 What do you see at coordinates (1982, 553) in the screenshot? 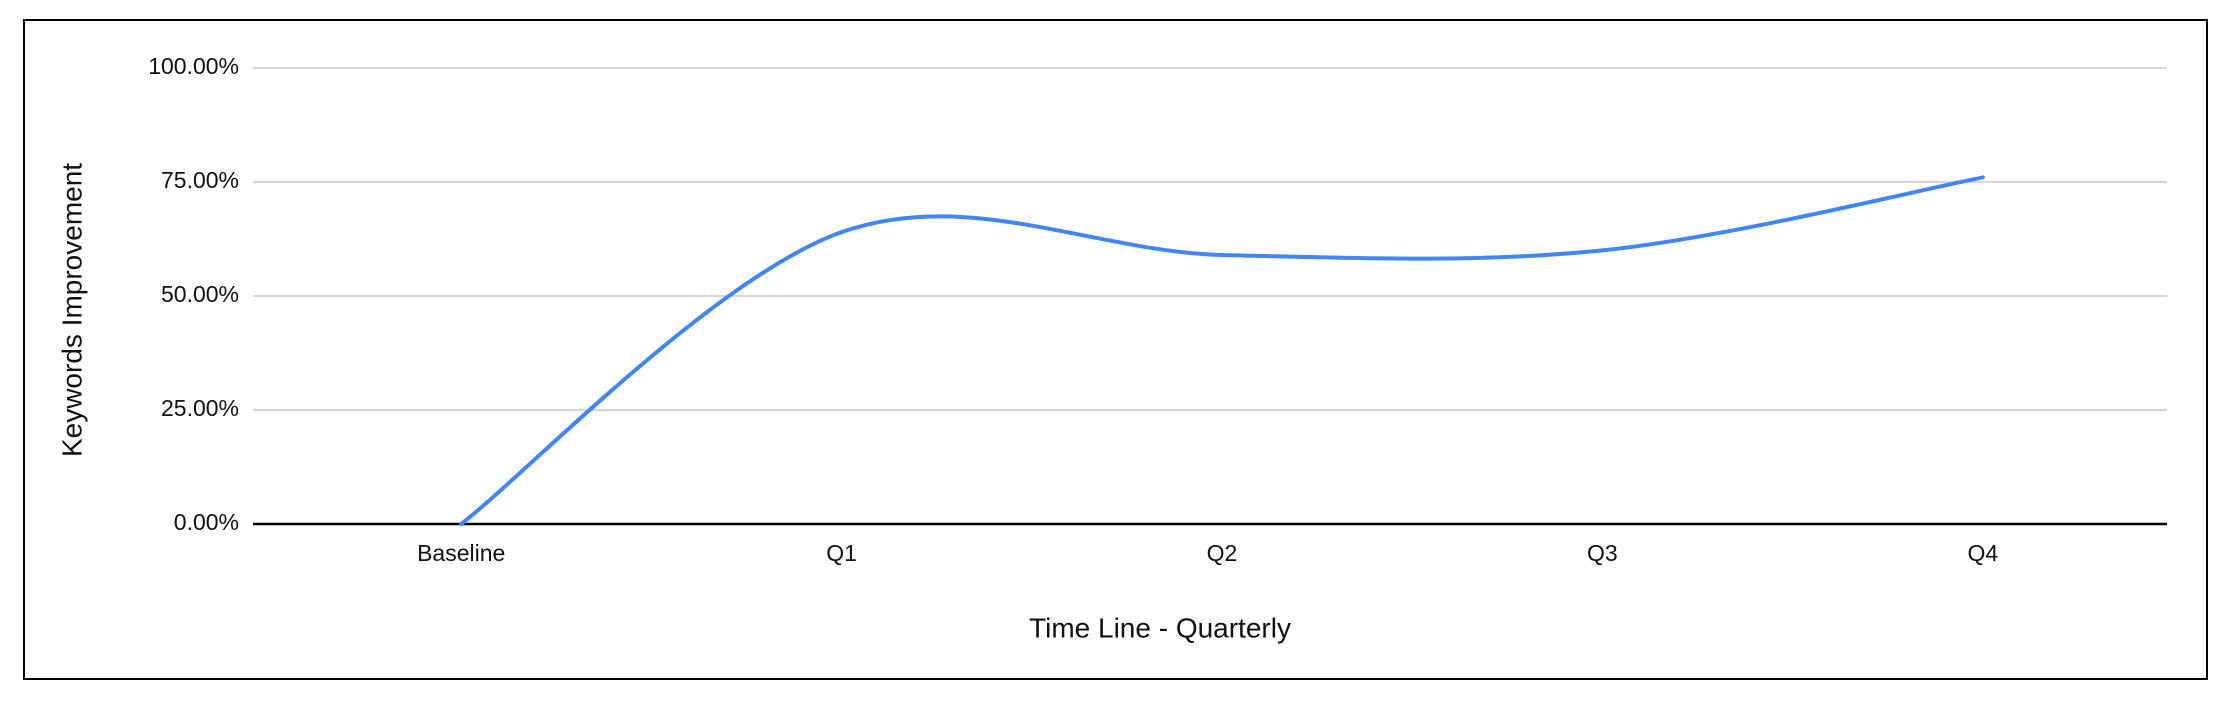
I see `x-tick-label: Q4` at bounding box center [1982, 553].